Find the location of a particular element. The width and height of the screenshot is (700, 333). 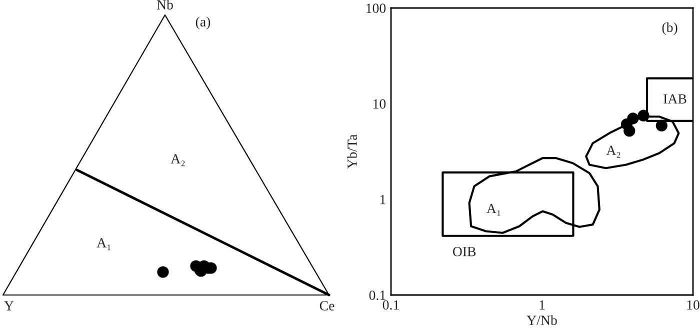

text: A₁ is located at coordinates (103, 244).